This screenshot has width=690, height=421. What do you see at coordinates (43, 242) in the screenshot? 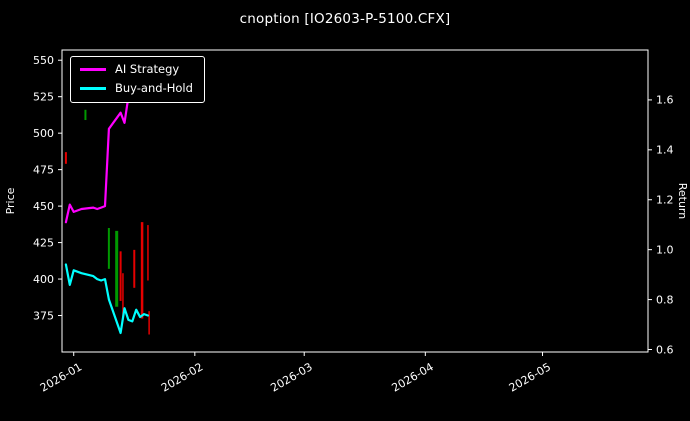
I see `price-tick-label: 425` at bounding box center [43, 242].